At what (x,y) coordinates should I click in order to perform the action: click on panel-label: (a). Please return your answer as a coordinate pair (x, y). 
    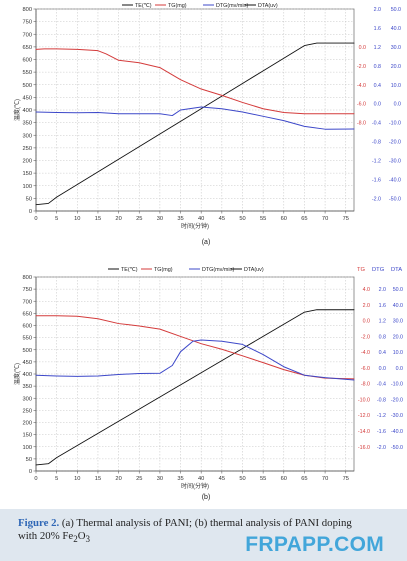
    Looking at the image, I should click on (206, 242).